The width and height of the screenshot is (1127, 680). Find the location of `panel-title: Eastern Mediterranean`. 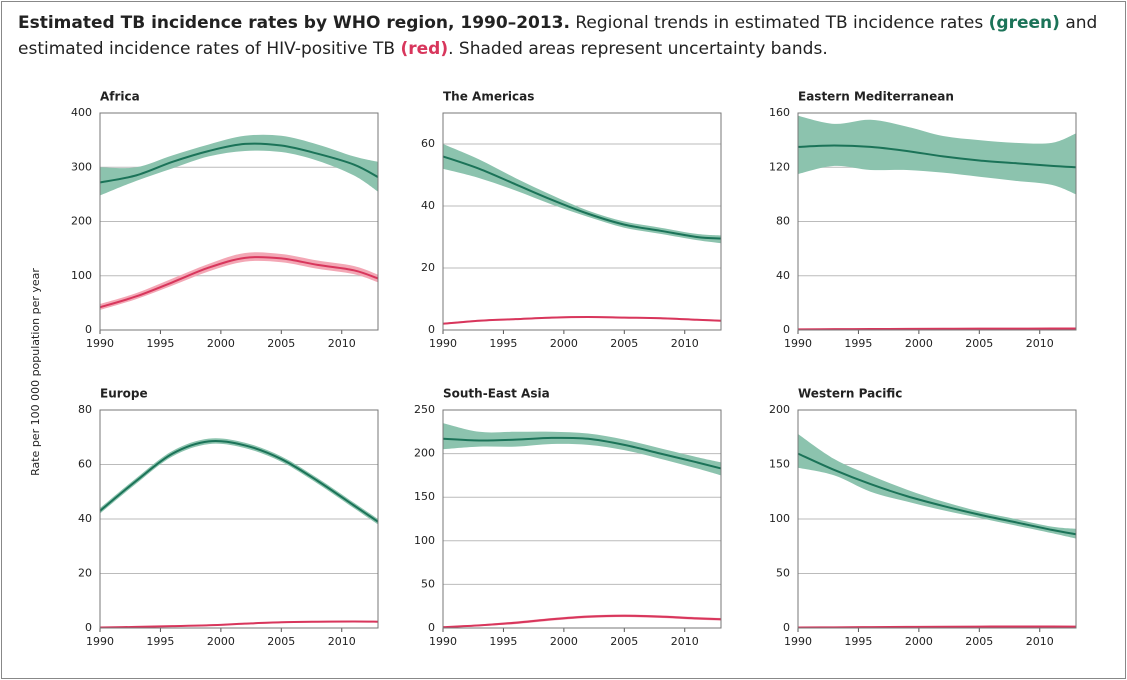

panel-title: Eastern Mediterranean is located at coordinates (876, 97).